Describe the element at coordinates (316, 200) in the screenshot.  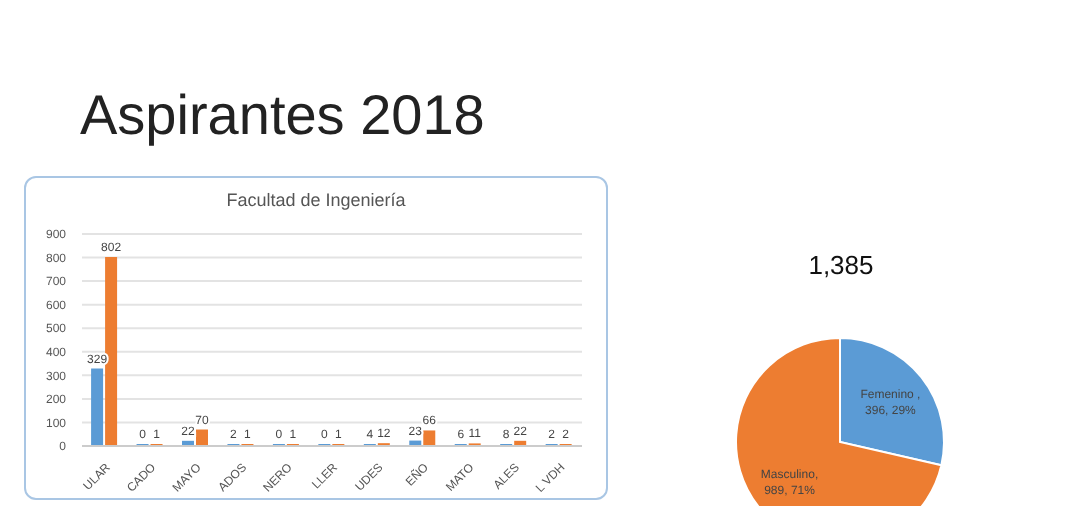
I see `chart-title: Facultad de Ingeniería` at that location.